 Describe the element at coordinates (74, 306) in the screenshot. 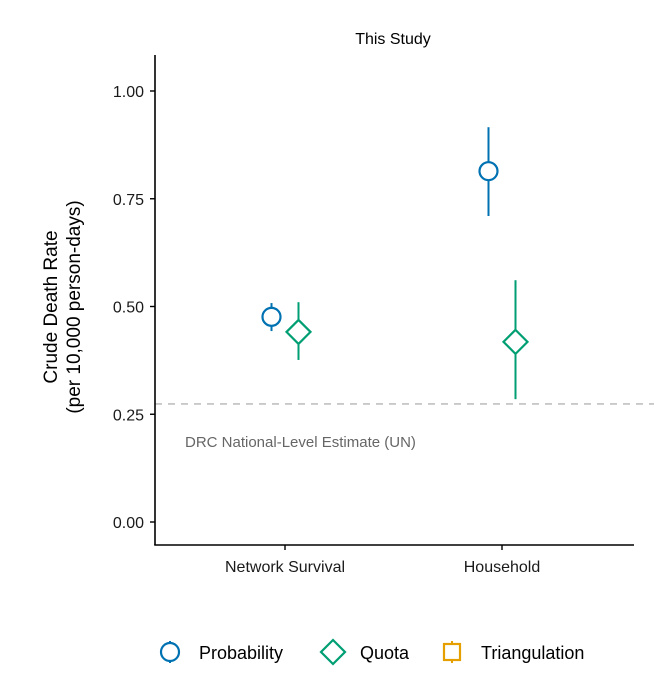

I see `y-axis-title-line-2: (per 10,000 person-days)` at that location.